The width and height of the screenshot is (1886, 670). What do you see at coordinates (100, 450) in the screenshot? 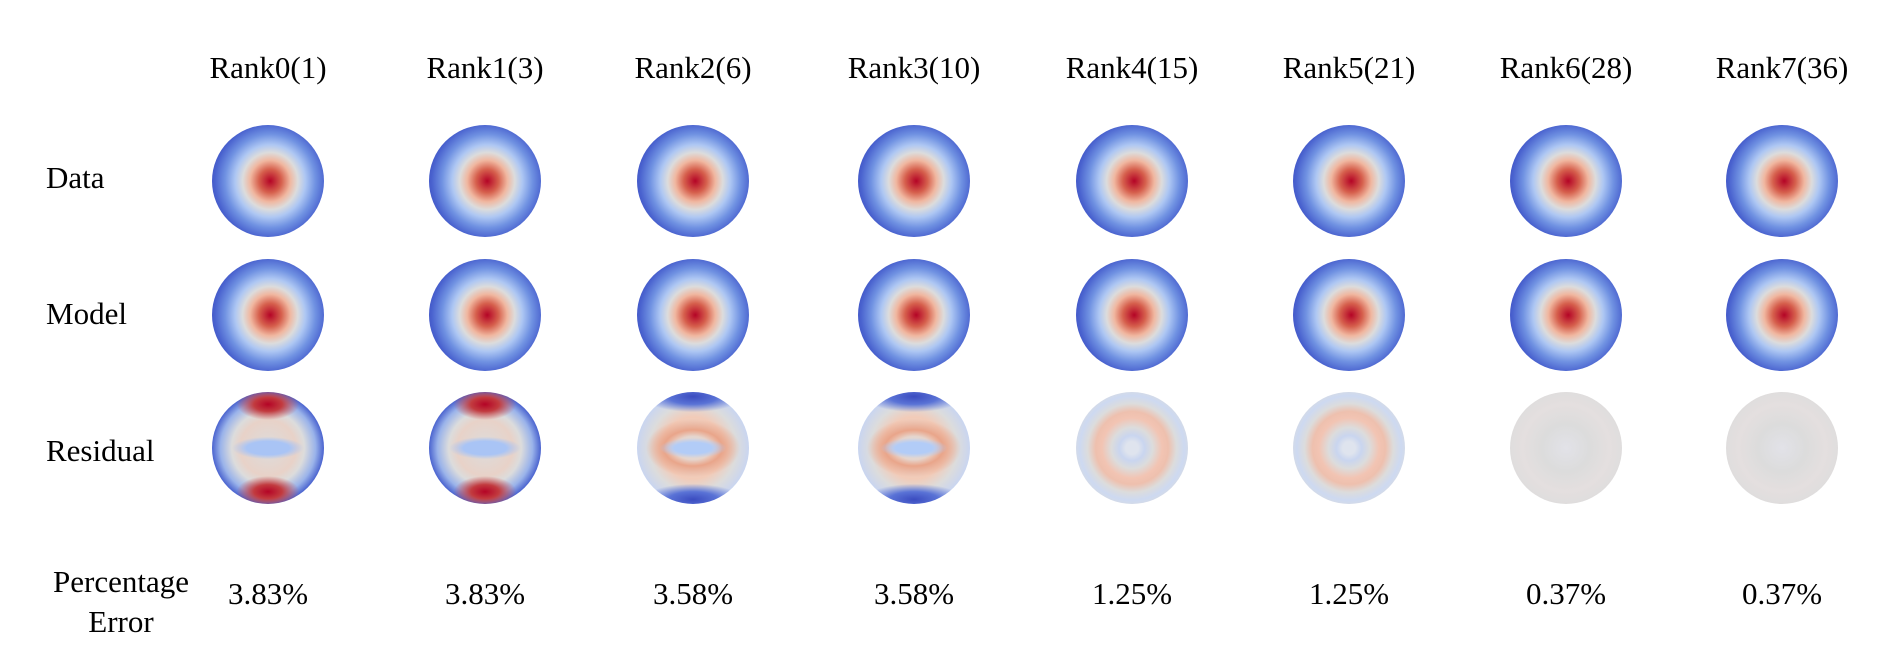
I see `row-label-residual: Residual` at bounding box center [100, 450].